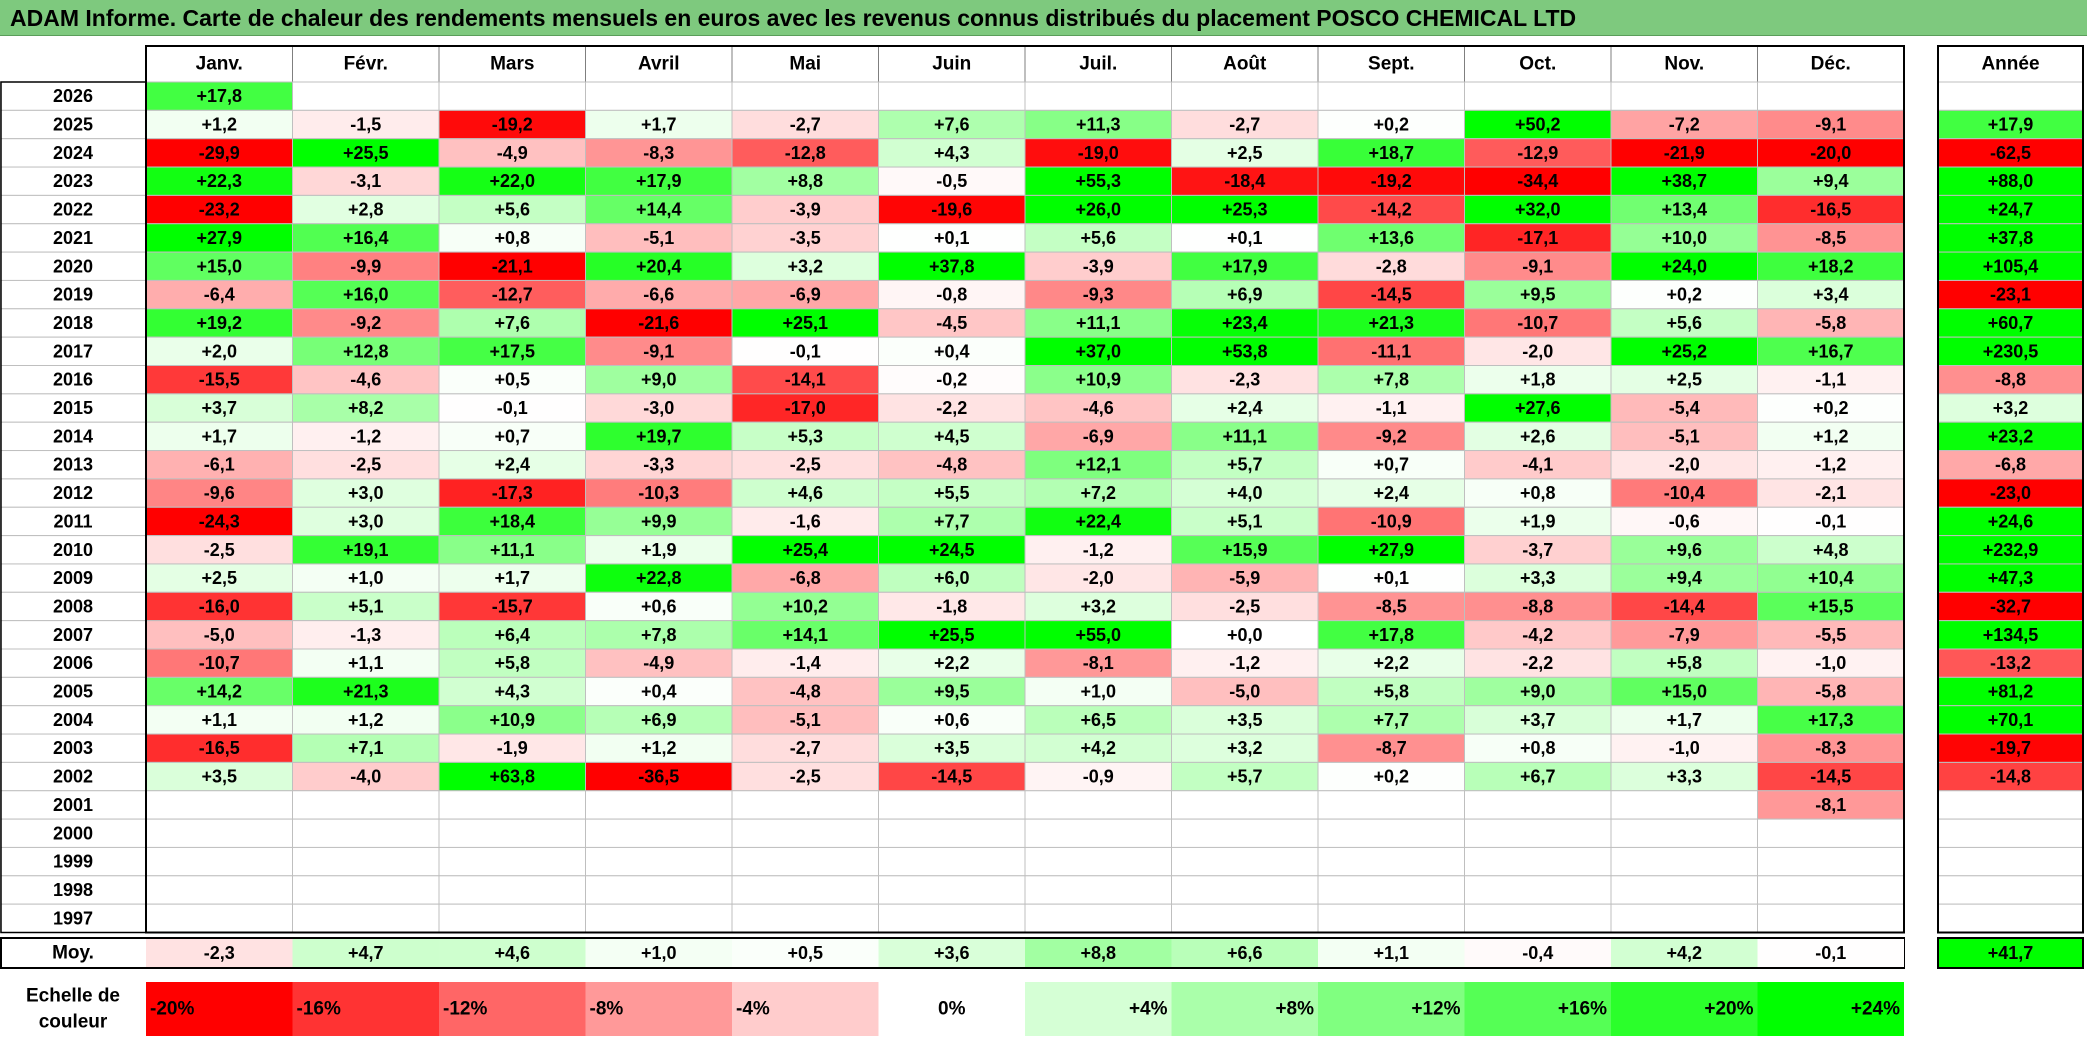 The width and height of the screenshot is (2087, 1037). I want to click on heatmap-cell-value: +5,8, so click(1391, 692).